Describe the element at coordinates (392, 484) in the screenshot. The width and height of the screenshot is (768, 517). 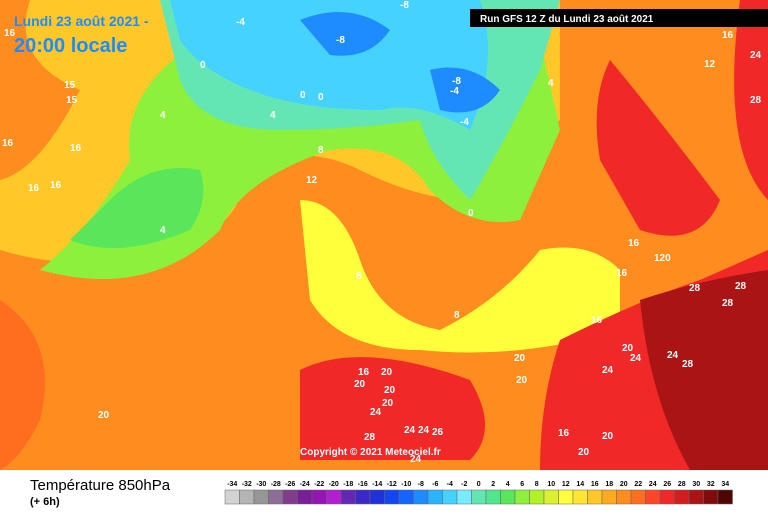
I see `scale-label: -12` at that location.